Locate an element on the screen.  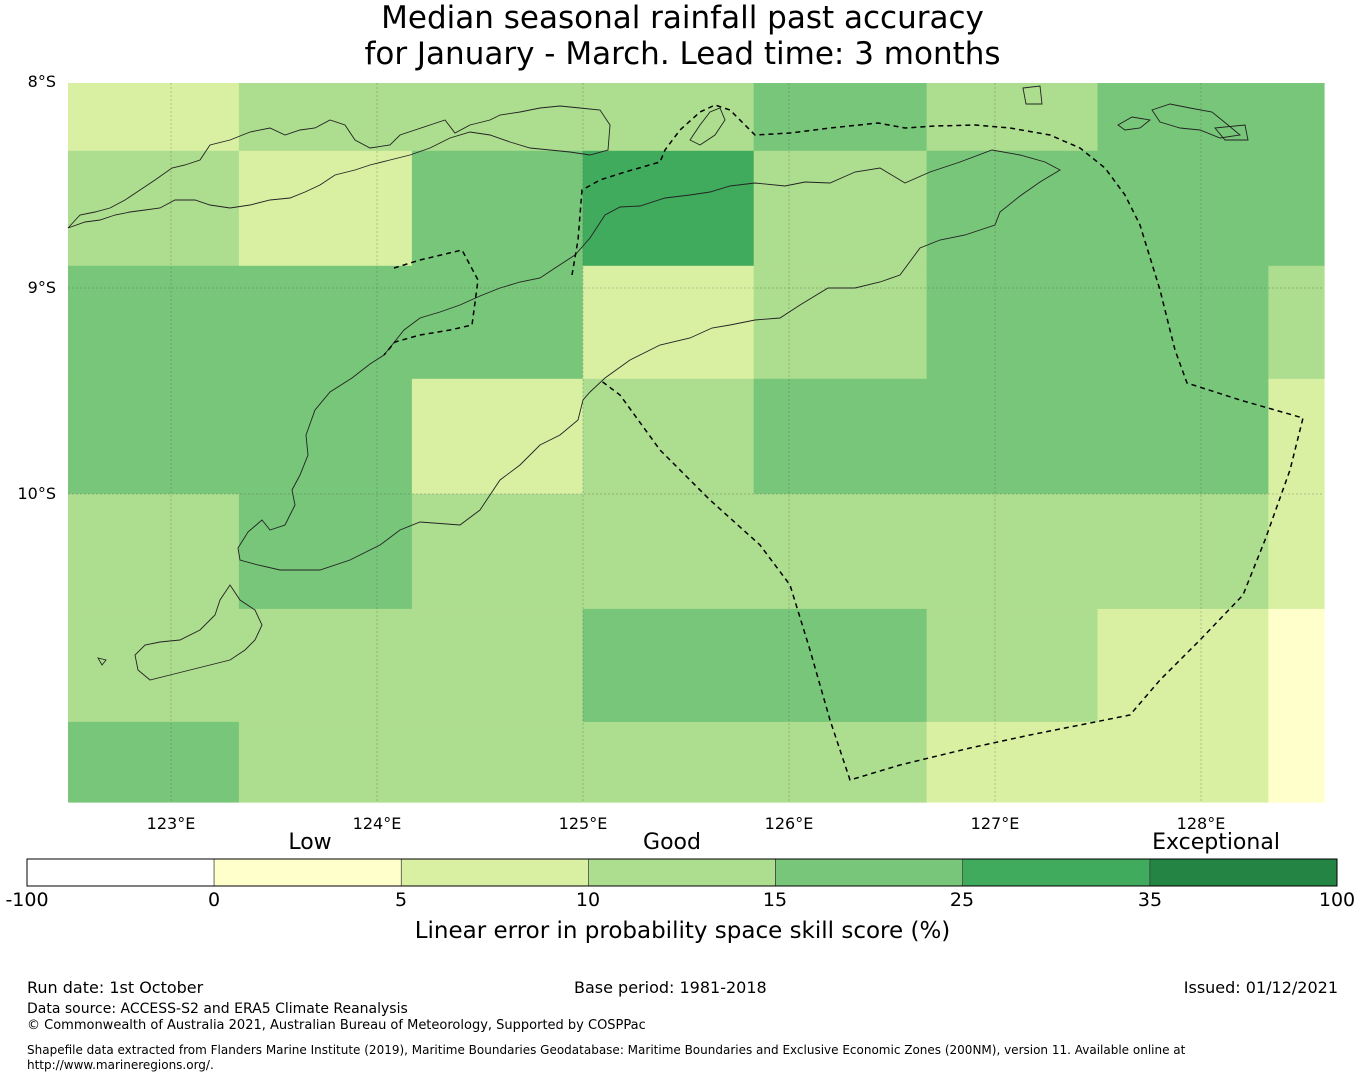
map-title-line2: for January - March. Lead time: 3 months is located at coordinates (682, 54).